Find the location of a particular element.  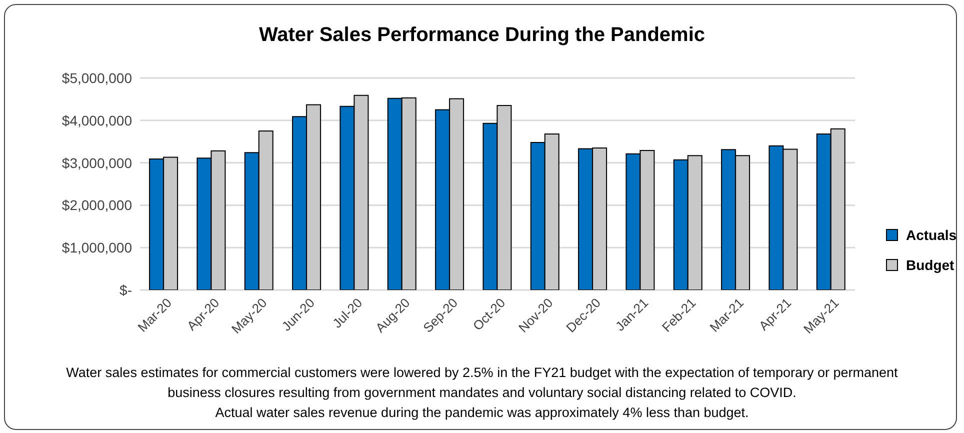

text: Actual water sales revenue during the pandemic was approximately 4% less than budget. is located at coordinates (482, 413).